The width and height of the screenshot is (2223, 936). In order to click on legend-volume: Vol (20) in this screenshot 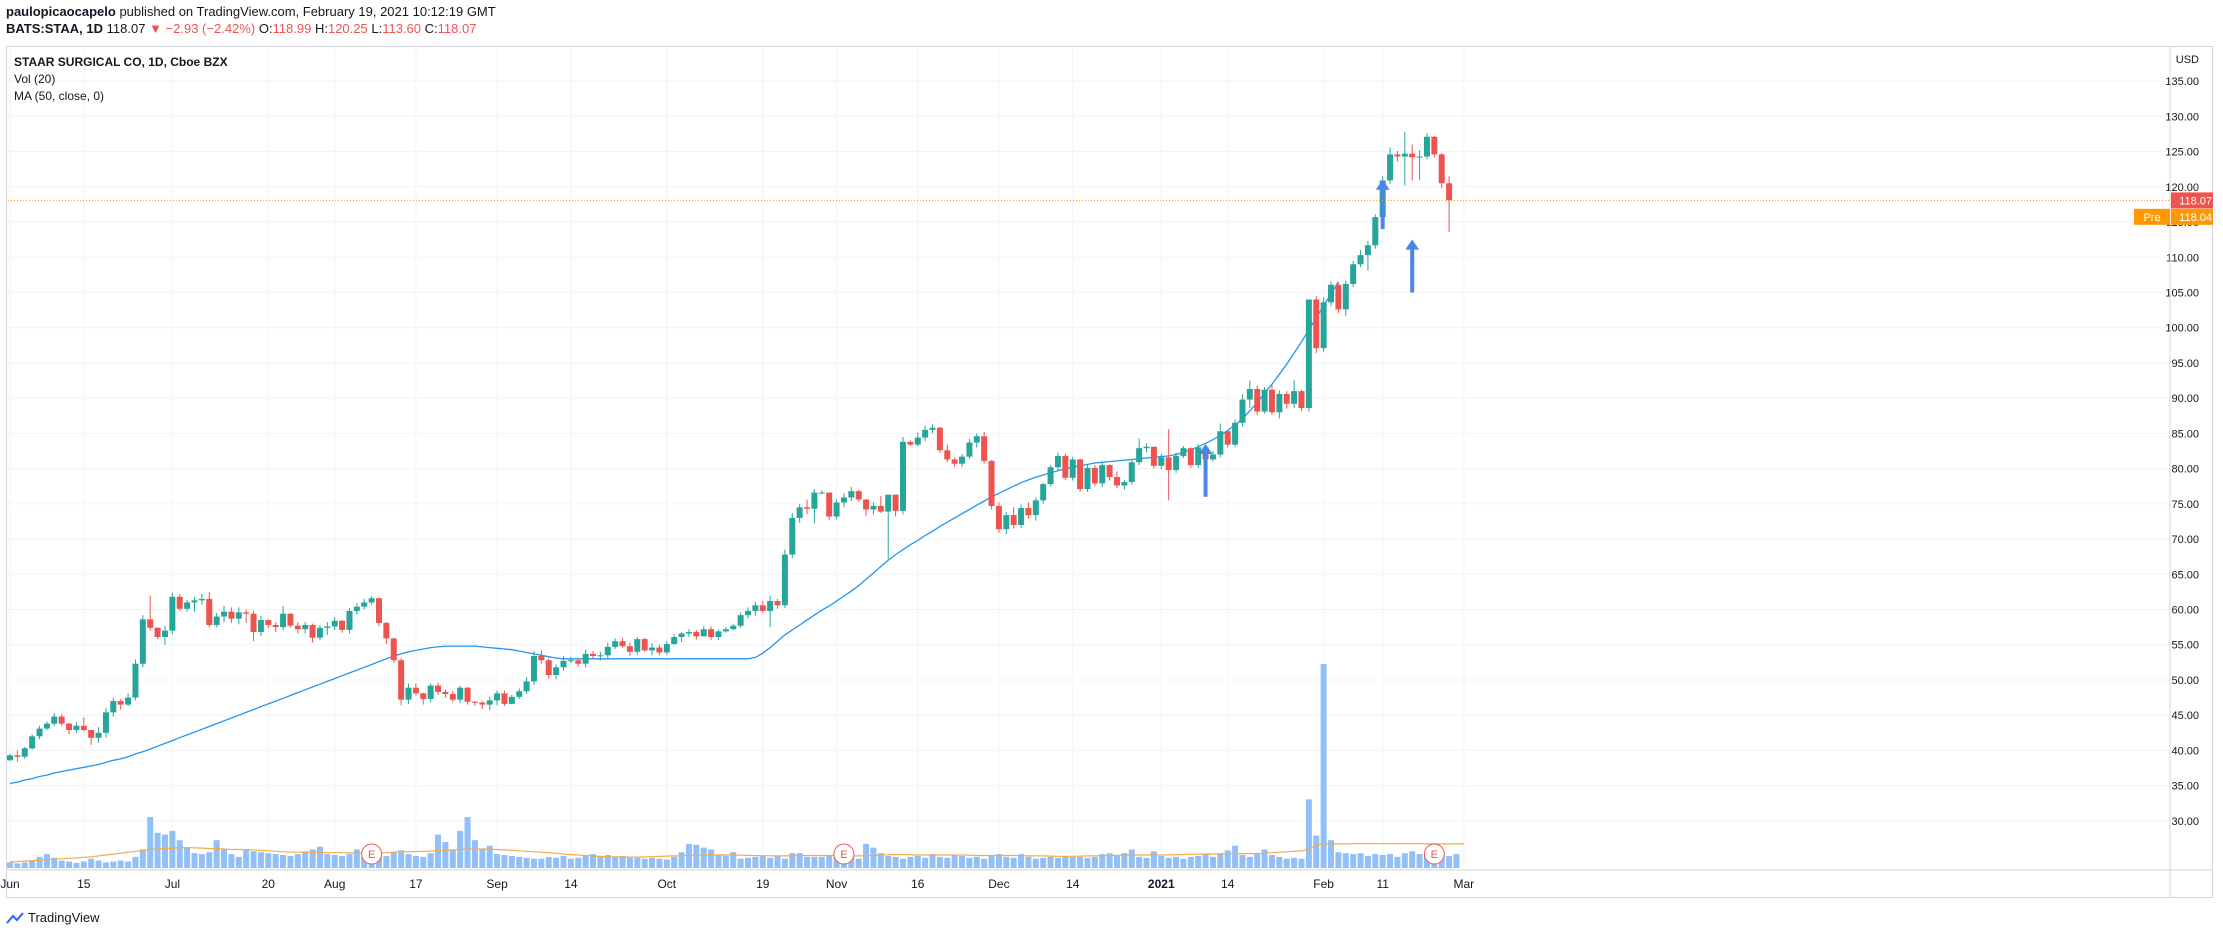, I will do `click(35, 79)`.